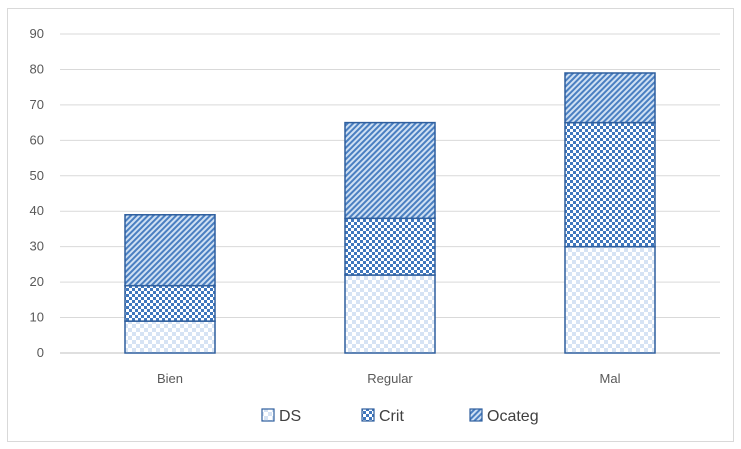  What do you see at coordinates (368, 415) in the screenshot?
I see `legend-swatch-crit` at bounding box center [368, 415].